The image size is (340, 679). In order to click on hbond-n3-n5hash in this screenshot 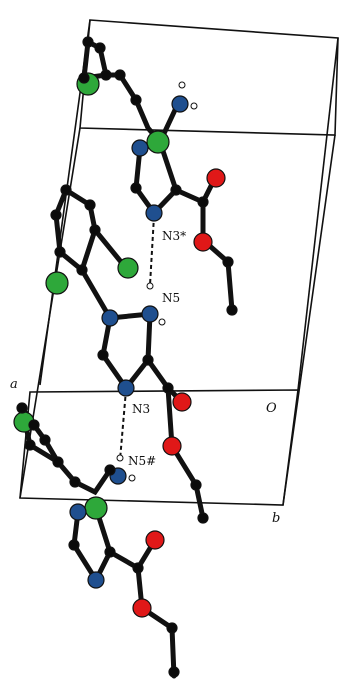, I will do `click(123, 425)`.